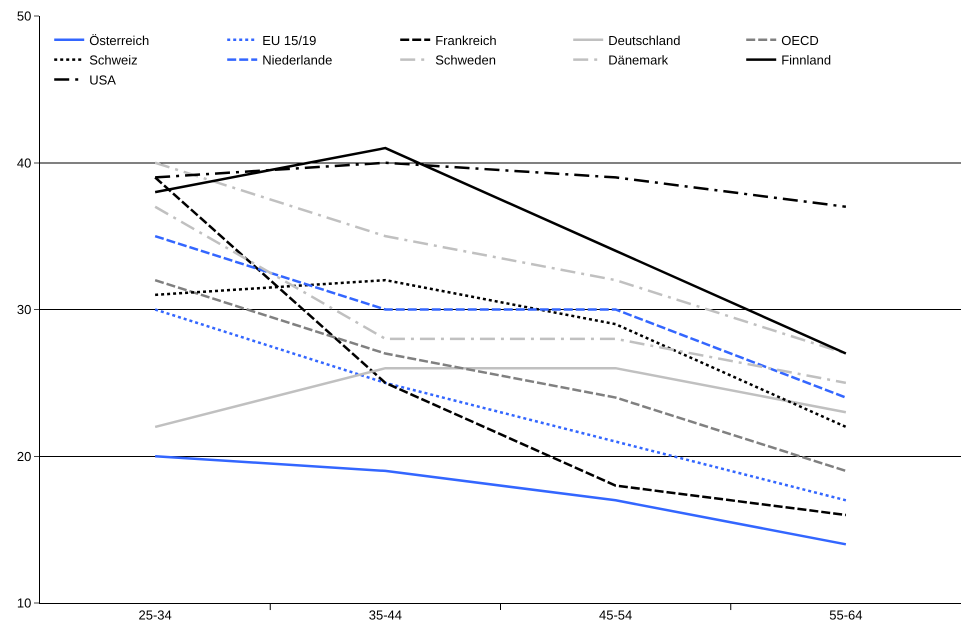 This screenshot has height=639, width=961. Describe the element at coordinates (385, 615) in the screenshot. I see `x-tick-label: 35-44` at that location.